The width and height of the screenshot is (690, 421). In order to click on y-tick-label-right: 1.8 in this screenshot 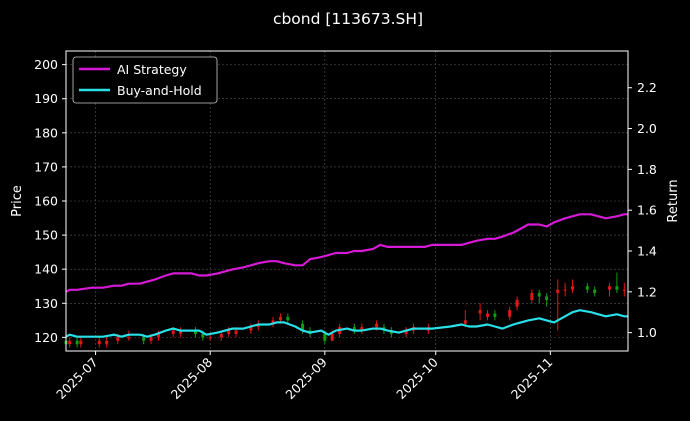, I will do `click(647, 169)`.